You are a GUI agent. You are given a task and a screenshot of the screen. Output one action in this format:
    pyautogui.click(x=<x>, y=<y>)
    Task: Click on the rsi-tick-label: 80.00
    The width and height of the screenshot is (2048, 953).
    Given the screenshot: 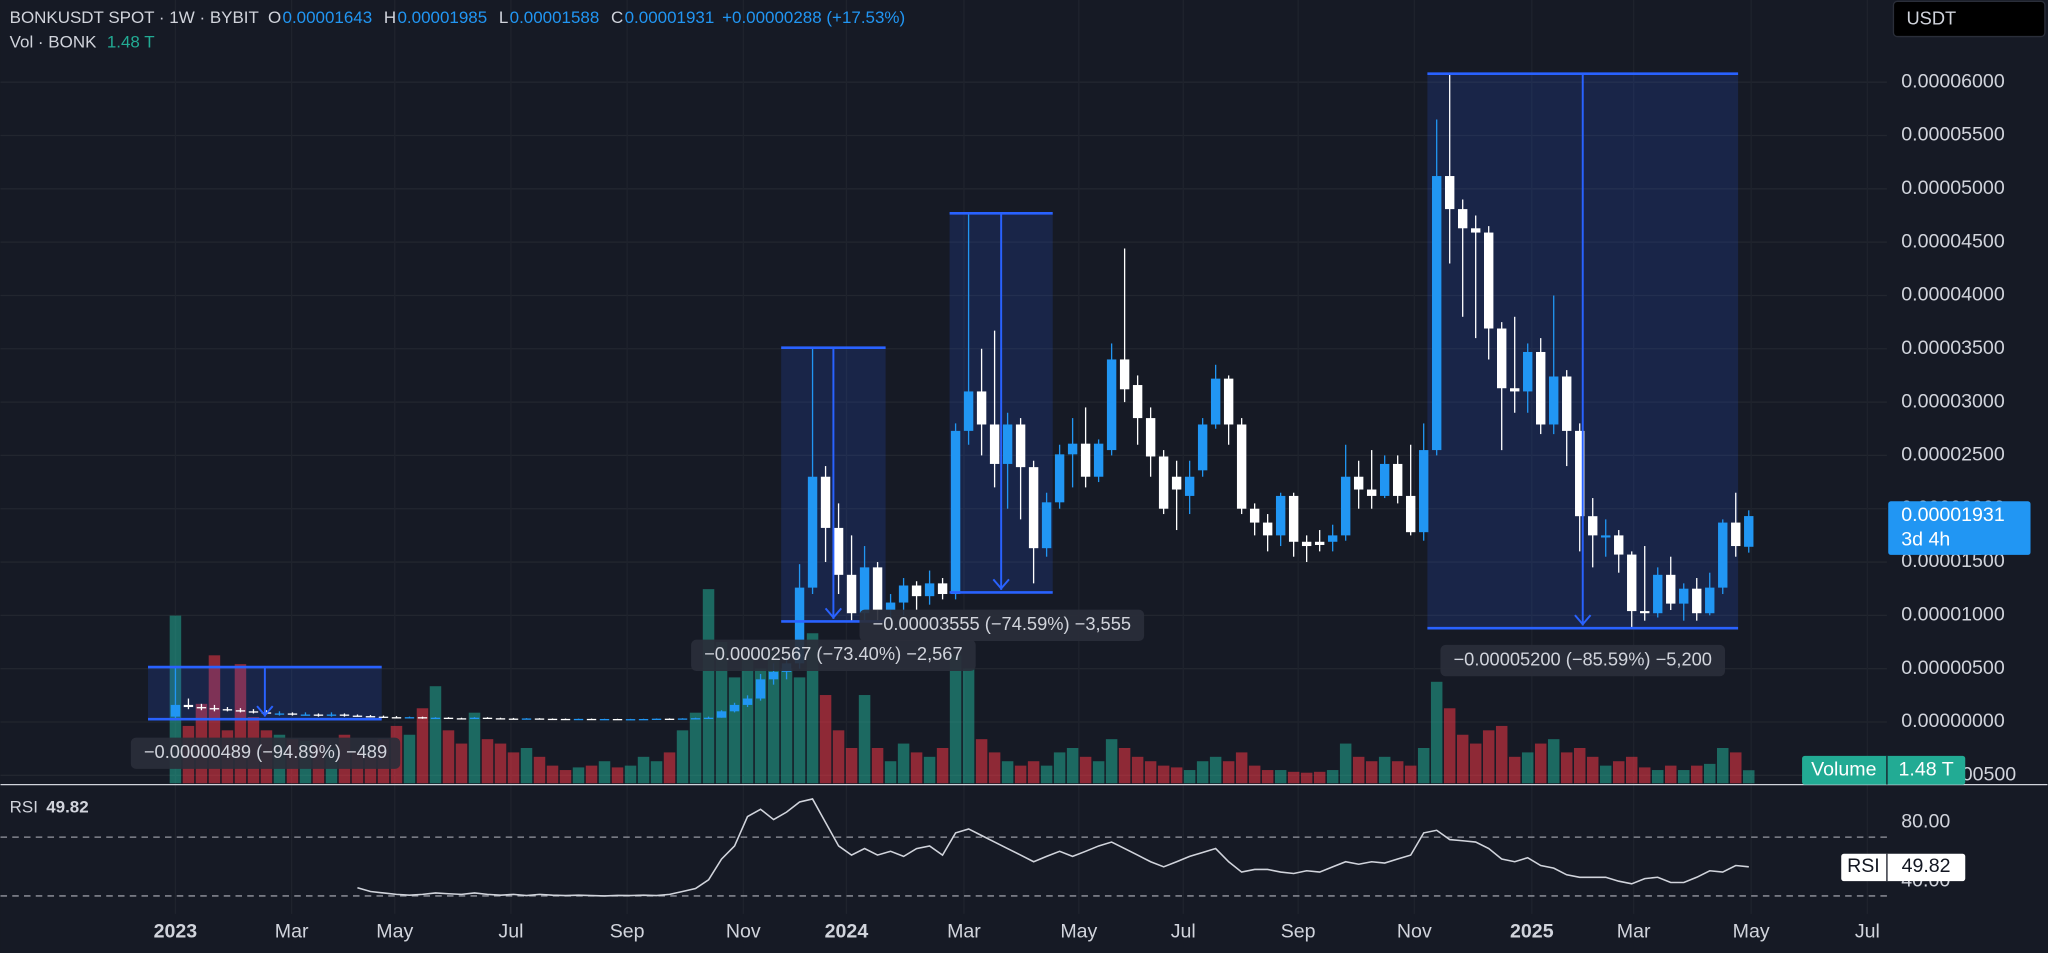 What is the action you would take?
    pyautogui.click(x=1925, y=822)
    